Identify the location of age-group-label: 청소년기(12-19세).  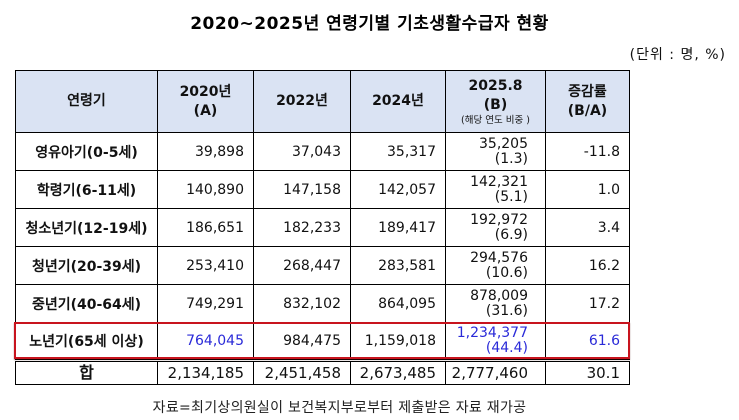
(86, 227).